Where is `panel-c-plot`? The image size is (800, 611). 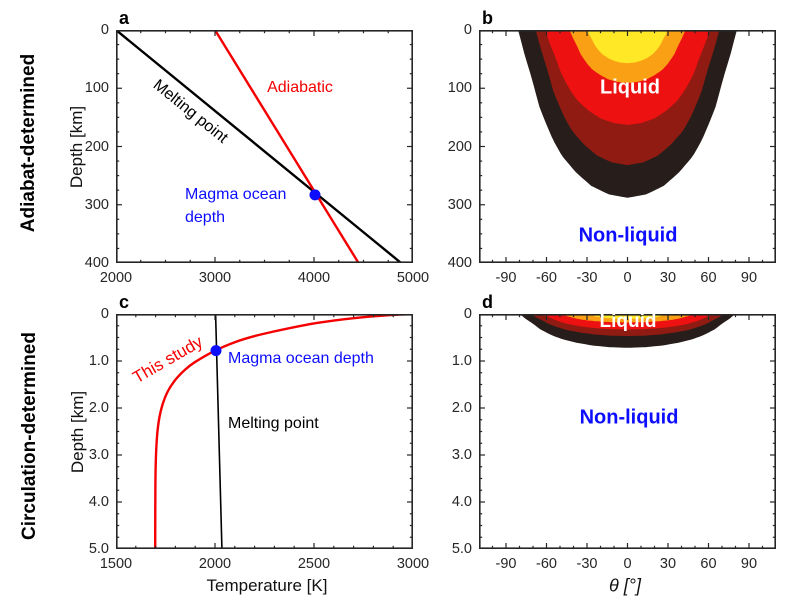 panel-c-plot is located at coordinates (264, 431).